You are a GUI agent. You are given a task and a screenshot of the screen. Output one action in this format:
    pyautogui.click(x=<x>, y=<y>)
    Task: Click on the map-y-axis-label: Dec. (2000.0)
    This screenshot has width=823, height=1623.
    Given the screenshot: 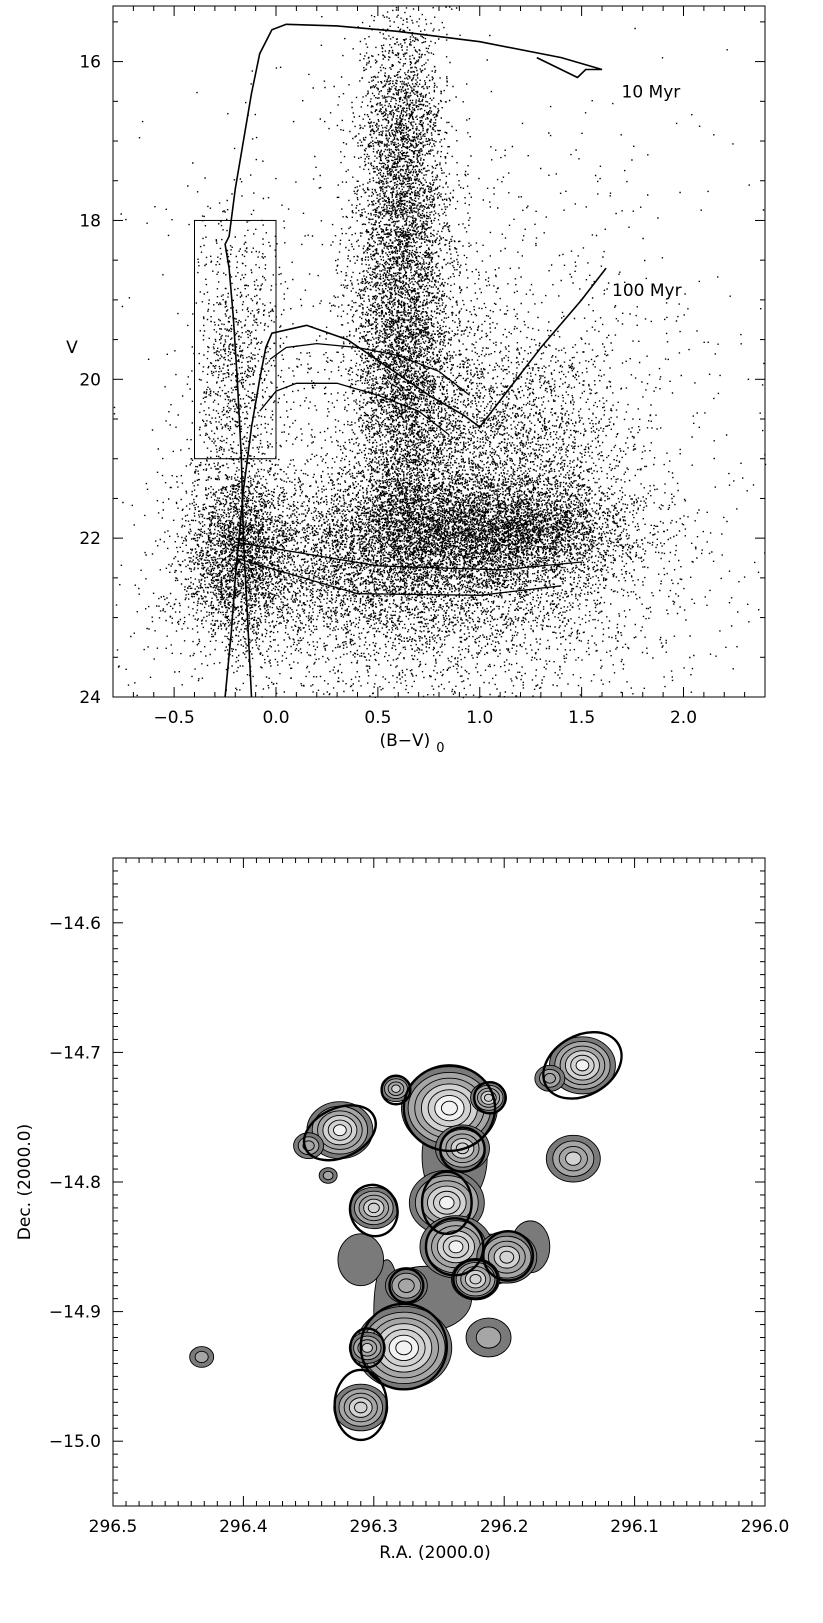 What is the action you would take?
    pyautogui.click(x=25, y=1182)
    